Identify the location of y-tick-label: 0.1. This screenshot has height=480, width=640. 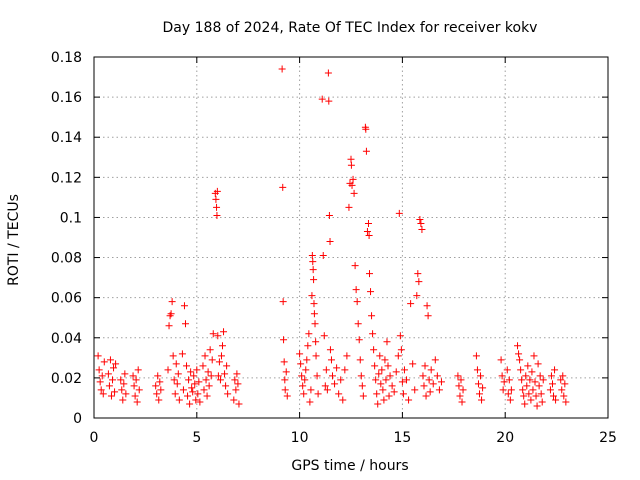
(71, 218).